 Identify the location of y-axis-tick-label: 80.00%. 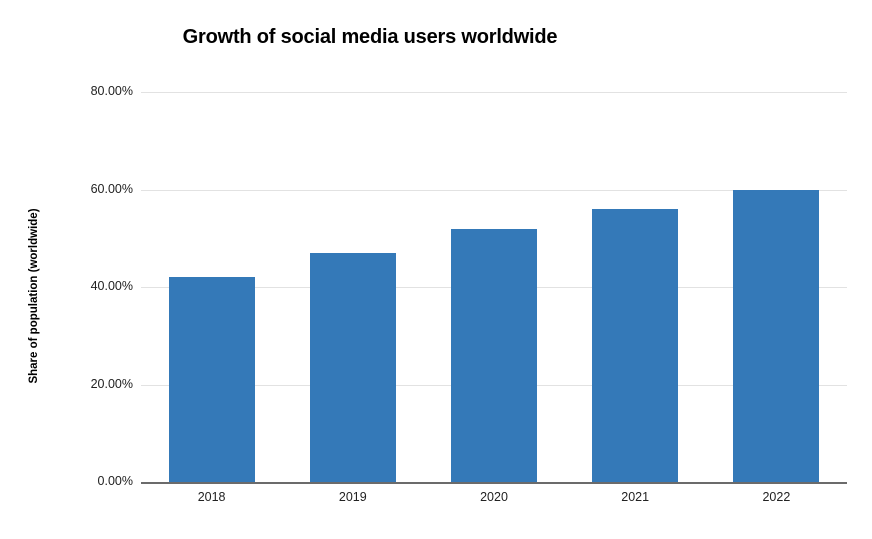
(111, 91).